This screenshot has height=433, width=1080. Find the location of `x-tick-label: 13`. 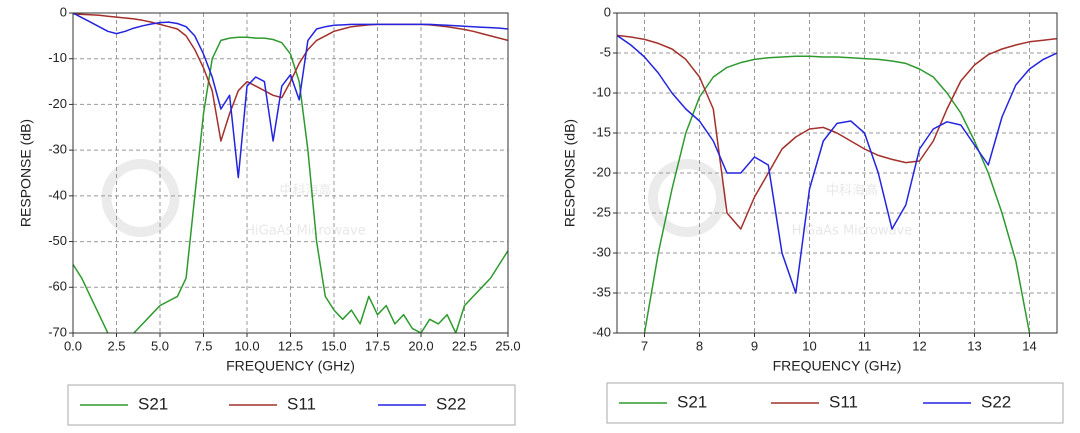

x-tick-label: 13 is located at coordinates (974, 345).